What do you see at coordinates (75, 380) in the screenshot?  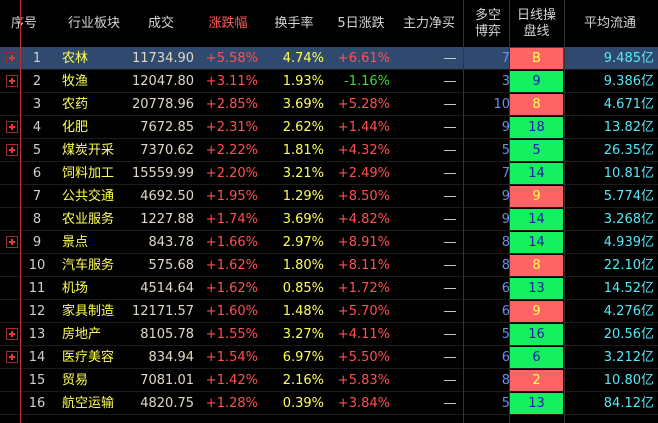 I see `sector-name: 贸易` at bounding box center [75, 380].